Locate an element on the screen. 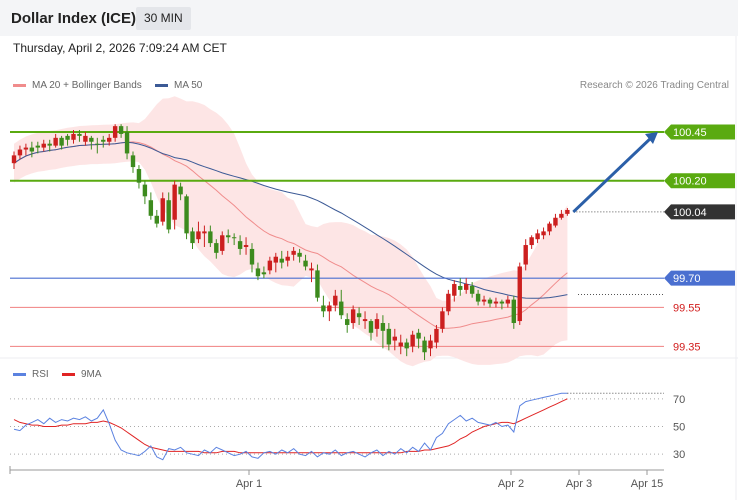 Image resolution: width=738 pixels, height=500 pixels. rsi-line is located at coordinates (290, 426).